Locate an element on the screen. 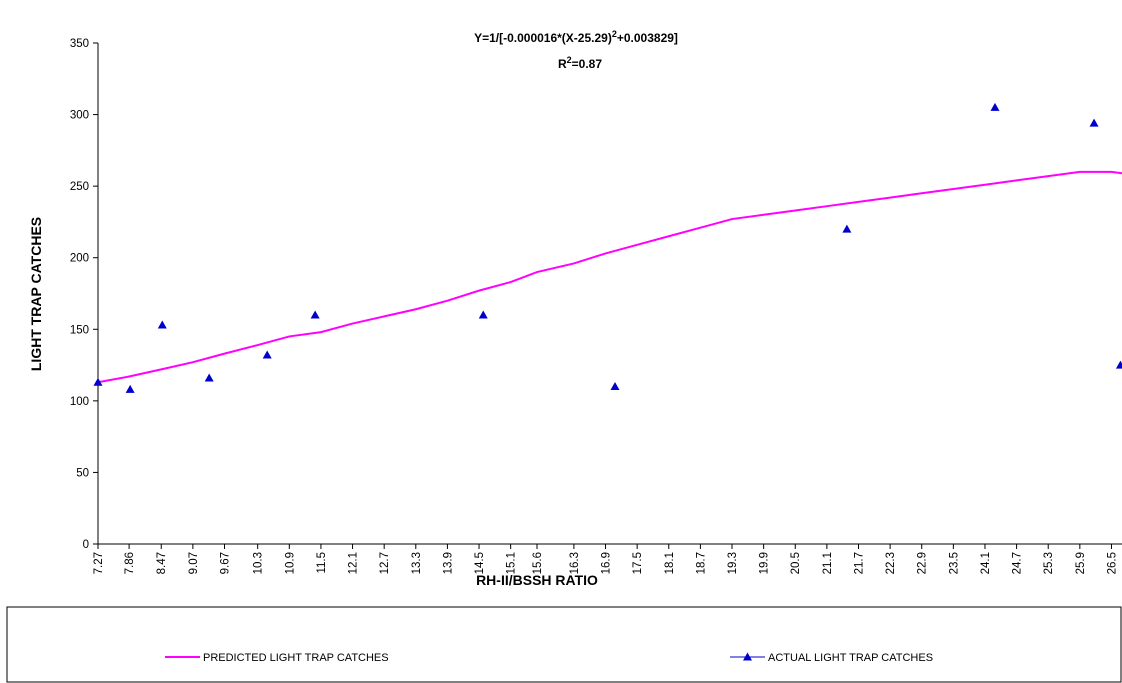 The width and height of the screenshot is (1122, 683). x-tick-label: 17.5 is located at coordinates (638, 563).